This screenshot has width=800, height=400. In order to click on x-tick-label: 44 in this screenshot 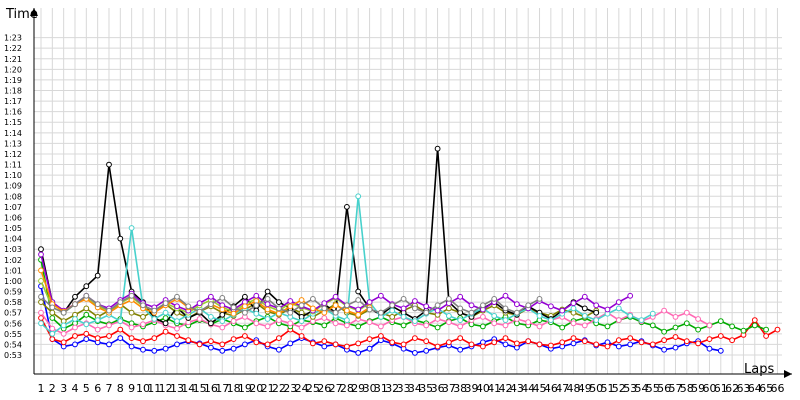, I will do `click(528, 388)`.